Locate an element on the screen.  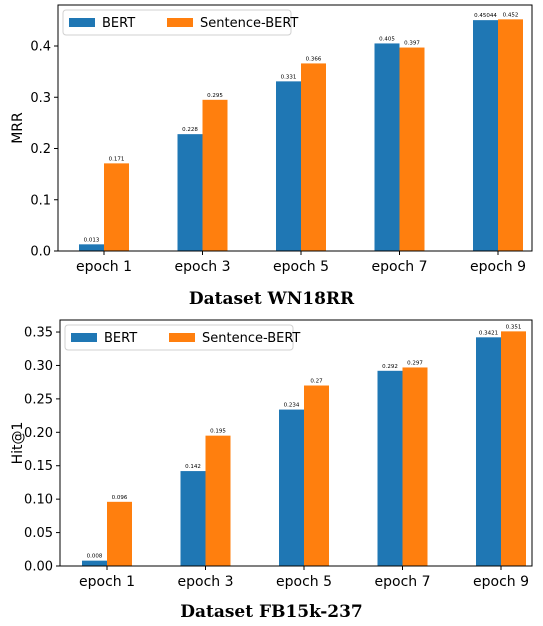
y-tick-label: 0.2 is located at coordinates (40, 149).